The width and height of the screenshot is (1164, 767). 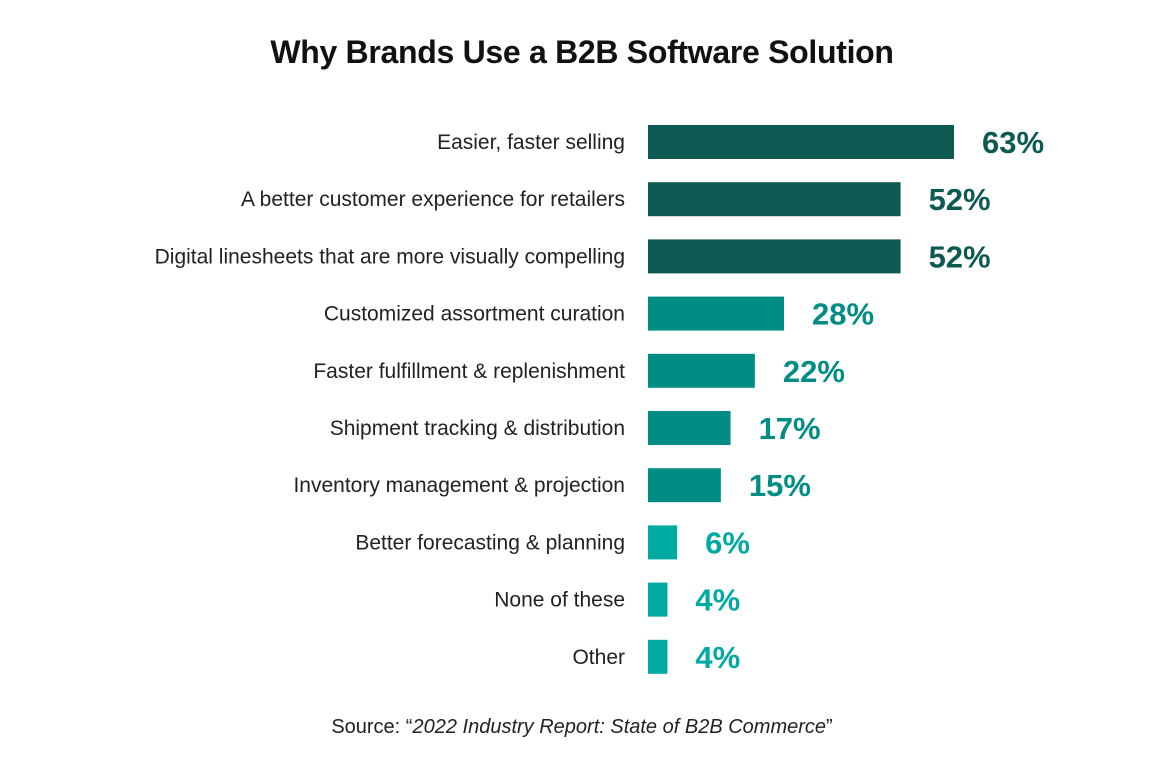 What do you see at coordinates (582, 52) in the screenshot?
I see `chart-title: Why Brands Use a B2B Software Solution` at bounding box center [582, 52].